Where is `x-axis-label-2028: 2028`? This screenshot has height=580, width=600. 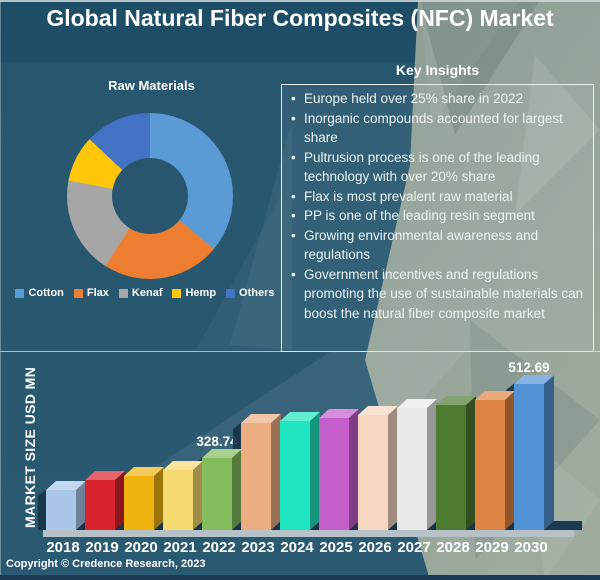 x-axis-label-2028: 2028 is located at coordinates (453, 547).